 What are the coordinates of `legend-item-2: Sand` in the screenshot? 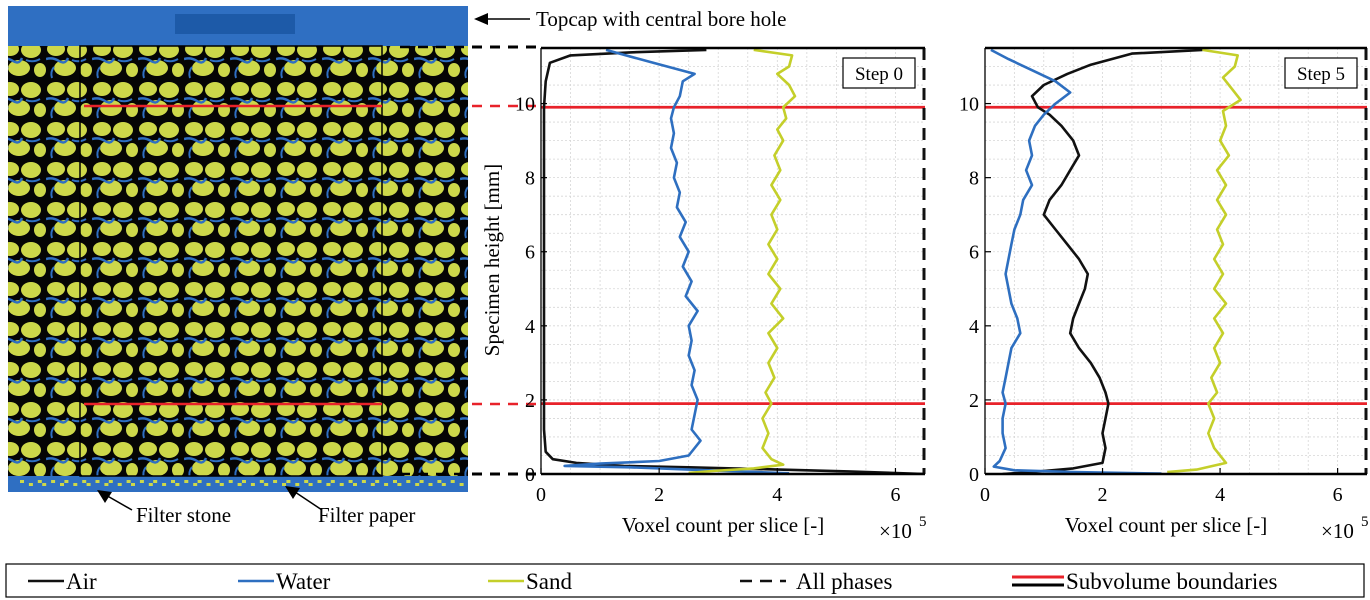 It's located at (530, 581).